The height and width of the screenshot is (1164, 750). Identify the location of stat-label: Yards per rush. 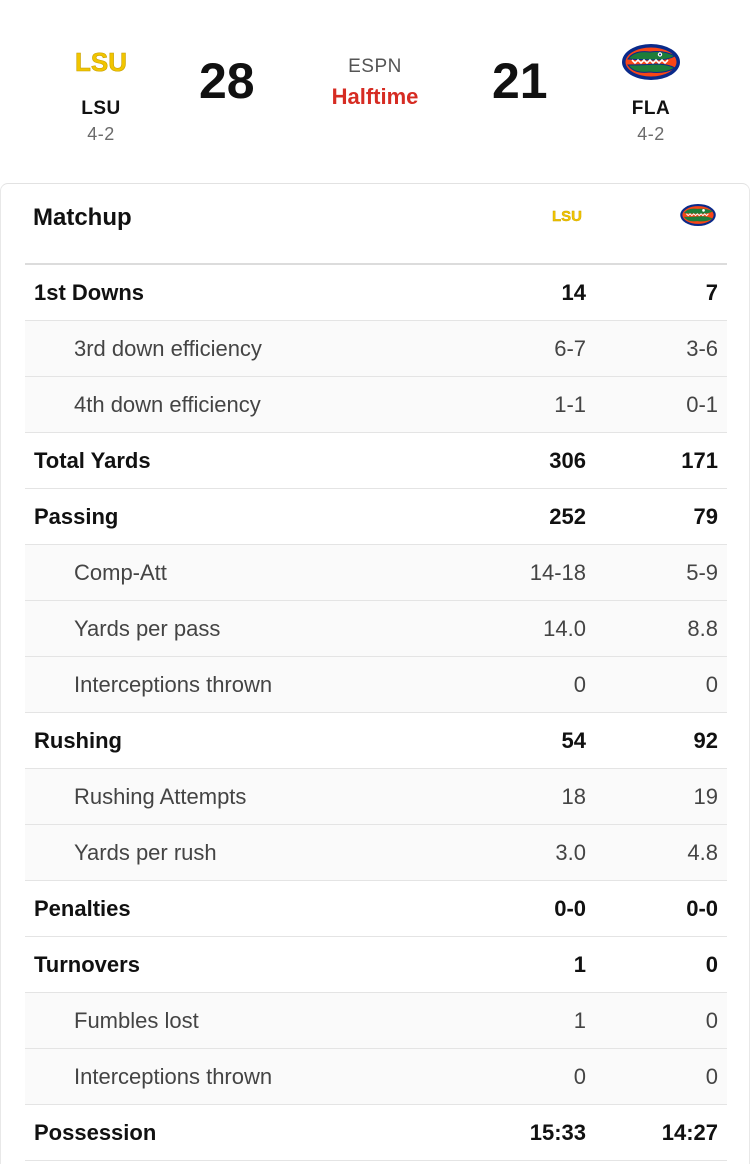
(145, 852).